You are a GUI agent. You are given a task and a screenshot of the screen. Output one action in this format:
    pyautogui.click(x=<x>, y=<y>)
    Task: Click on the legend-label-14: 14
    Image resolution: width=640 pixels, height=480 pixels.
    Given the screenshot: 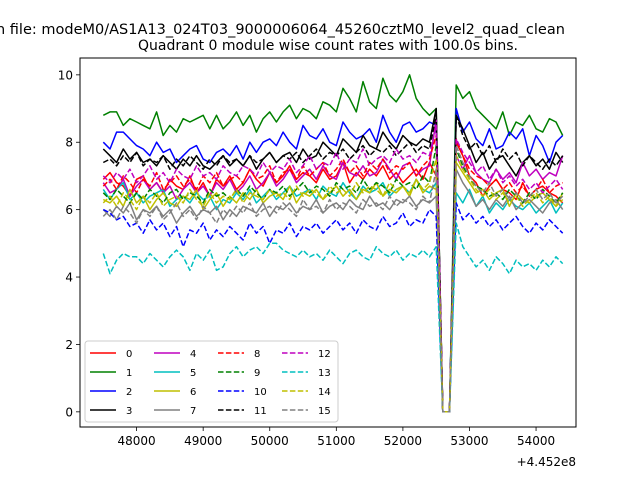 What is the action you would take?
    pyautogui.click(x=324, y=392)
    